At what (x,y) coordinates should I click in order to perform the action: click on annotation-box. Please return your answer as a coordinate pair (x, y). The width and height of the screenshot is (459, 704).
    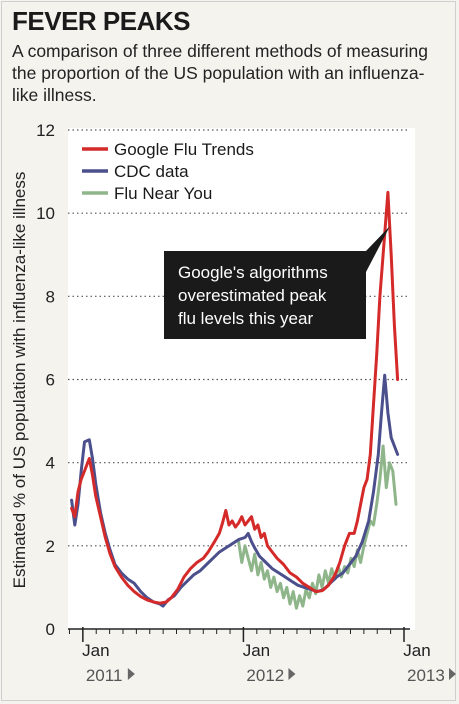
    Looking at the image, I should click on (265, 295).